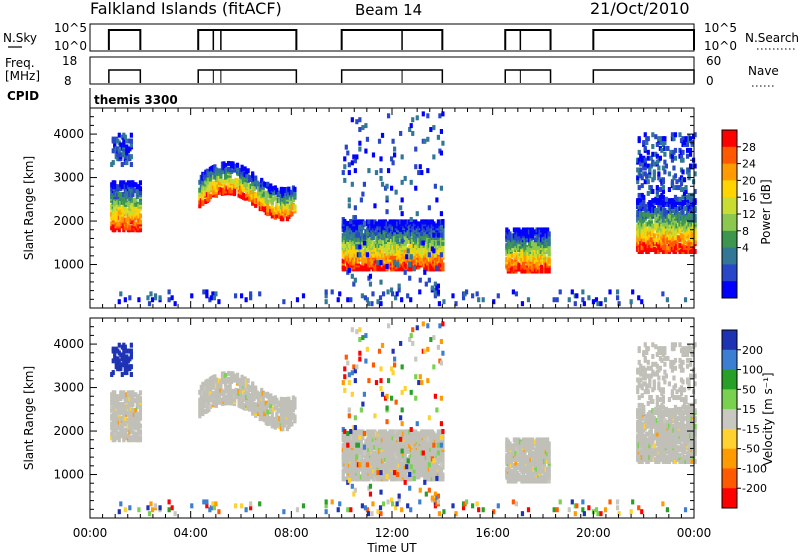  What do you see at coordinates (745, 248) in the screenshot?
I see `colorbar-tick-label: 4` at bounding box center [745, 248].